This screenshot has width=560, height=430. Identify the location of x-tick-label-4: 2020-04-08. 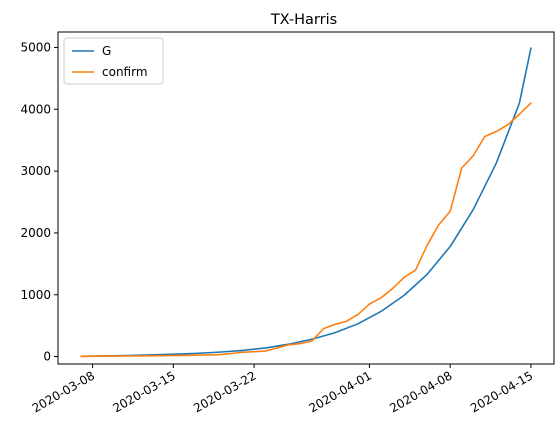
(420, 391).